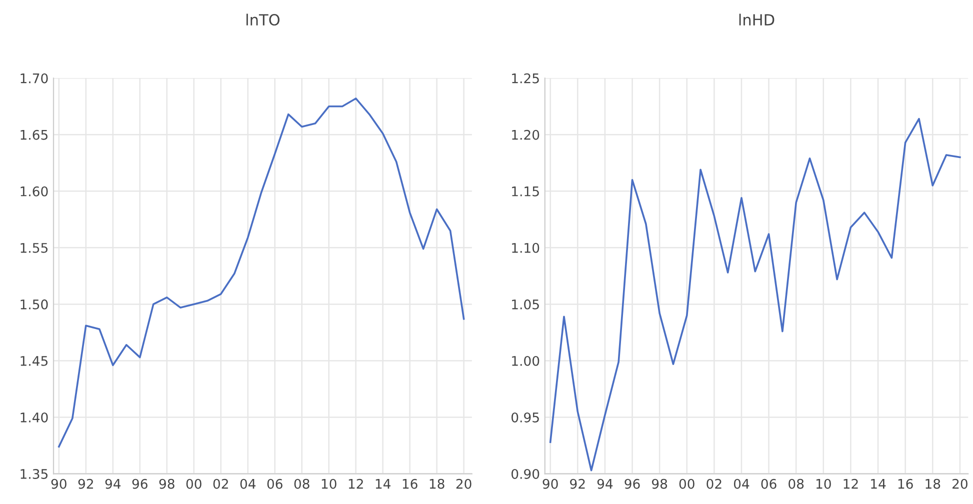 The image size is (973, 504). What do you see at coordinates (756, 20) in the screenshot?
I see `chart-title: lnHD` at bounding box center [756, 20].